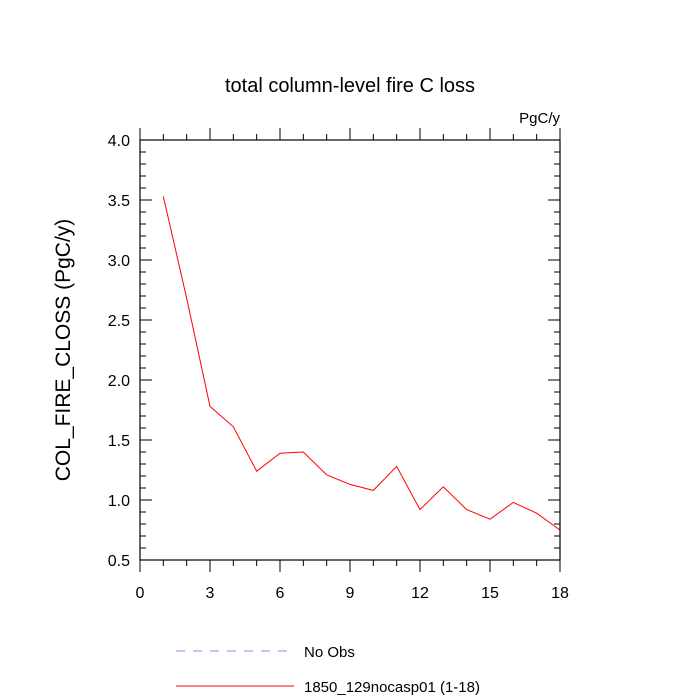 The width and height of the screenshot is (700, 700). Describe the element at coordinates (119, 141) in the screenshot. I see `y-tick-label: 4.0` at that location.